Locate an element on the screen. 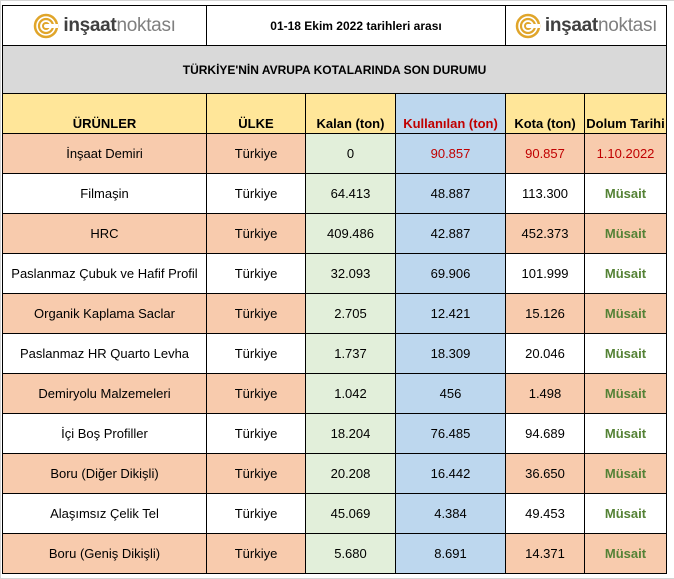 Image resolution: width=674 pixels, height=579 pixels. logo-left: inşaatnoktası is located at coordinates (105, 26).